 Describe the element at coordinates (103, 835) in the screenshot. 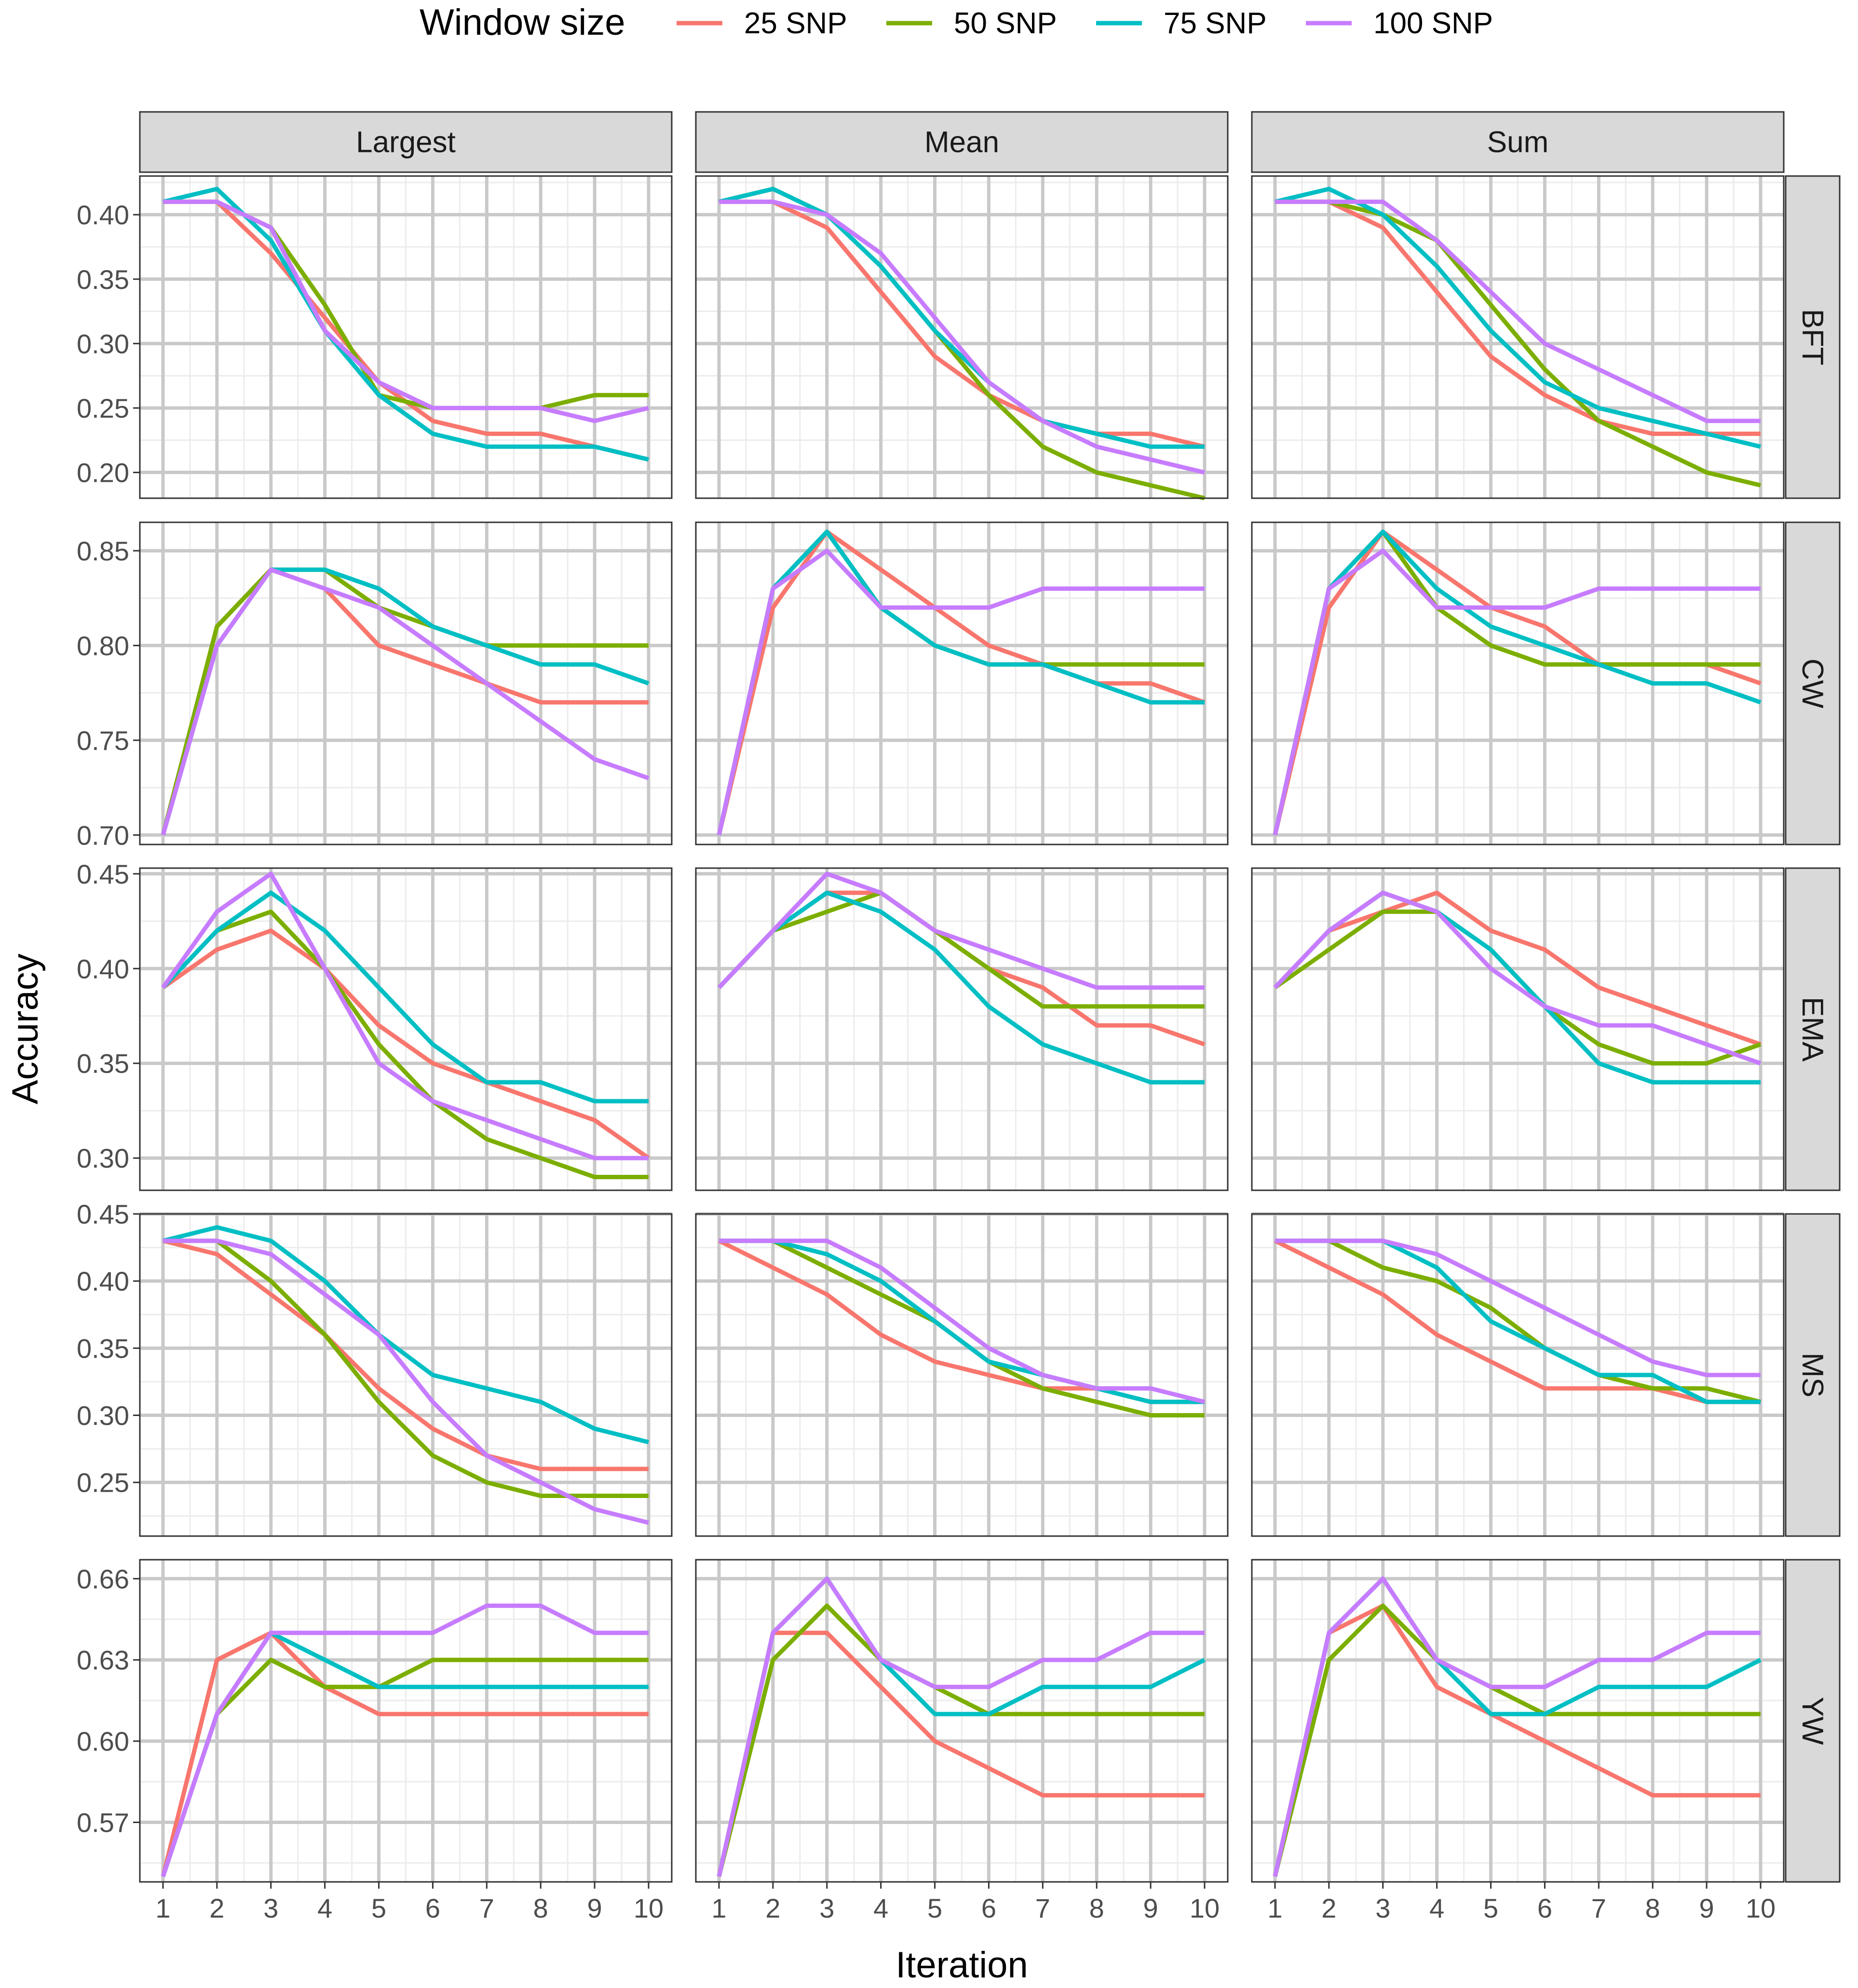

I see `y-tick-label: 0.70` at that location.